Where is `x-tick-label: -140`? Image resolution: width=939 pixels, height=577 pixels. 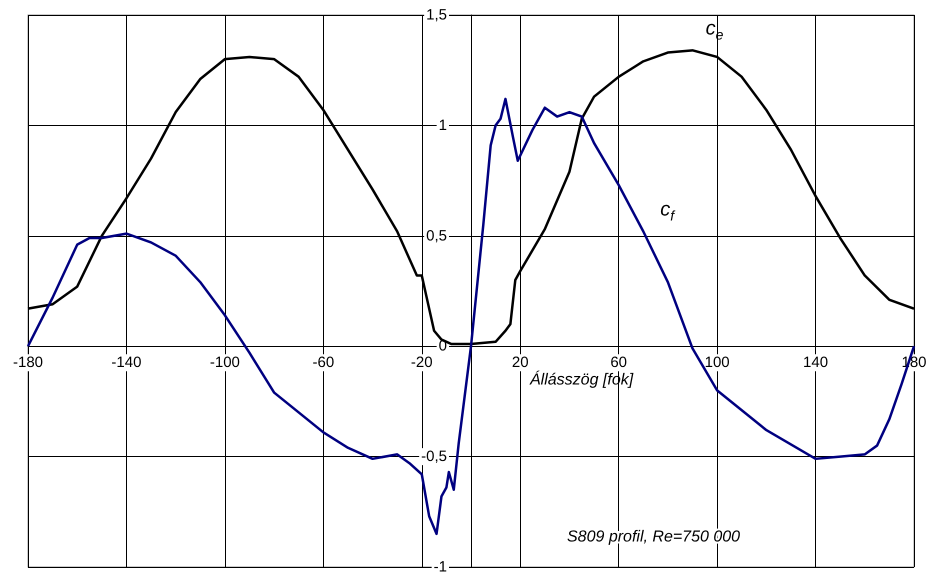
x-tick-label: -140 is located at coordinates (126, 363).